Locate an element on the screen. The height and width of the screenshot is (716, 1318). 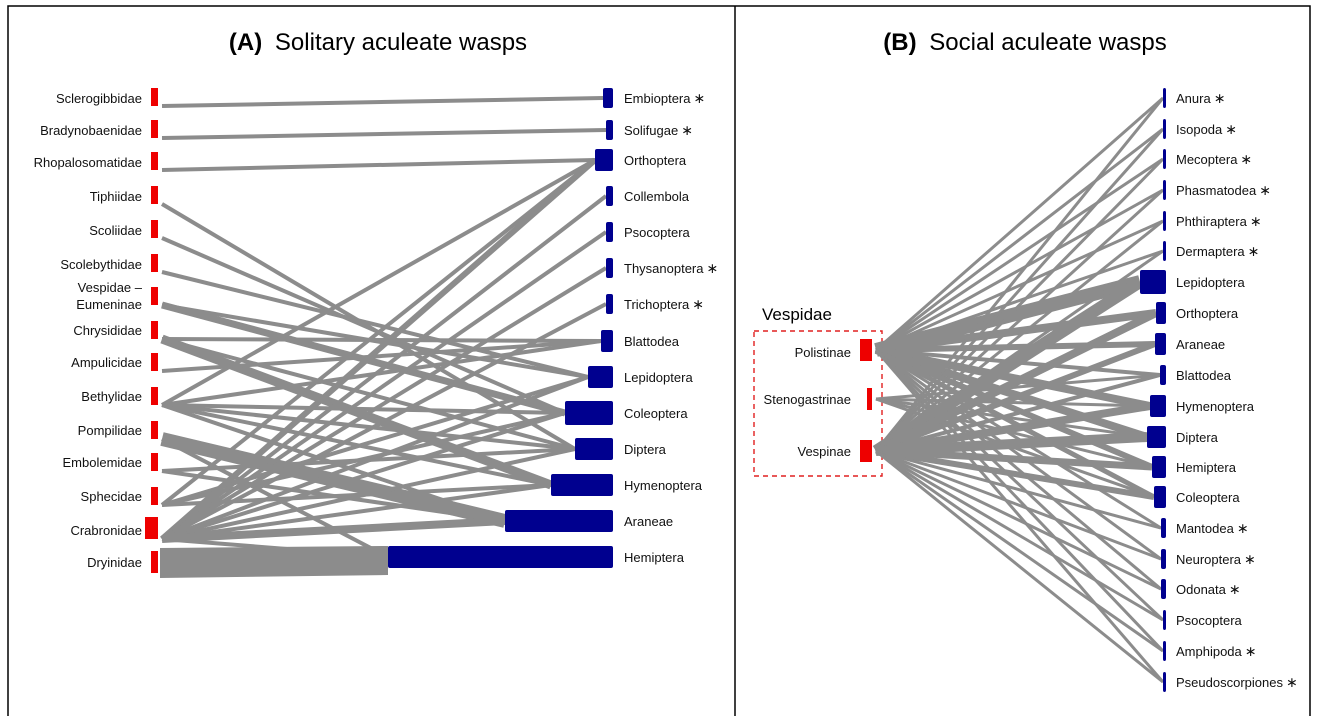
panel-b-title-text: Social aculeate wasps is located at coordinates (1047, 42).